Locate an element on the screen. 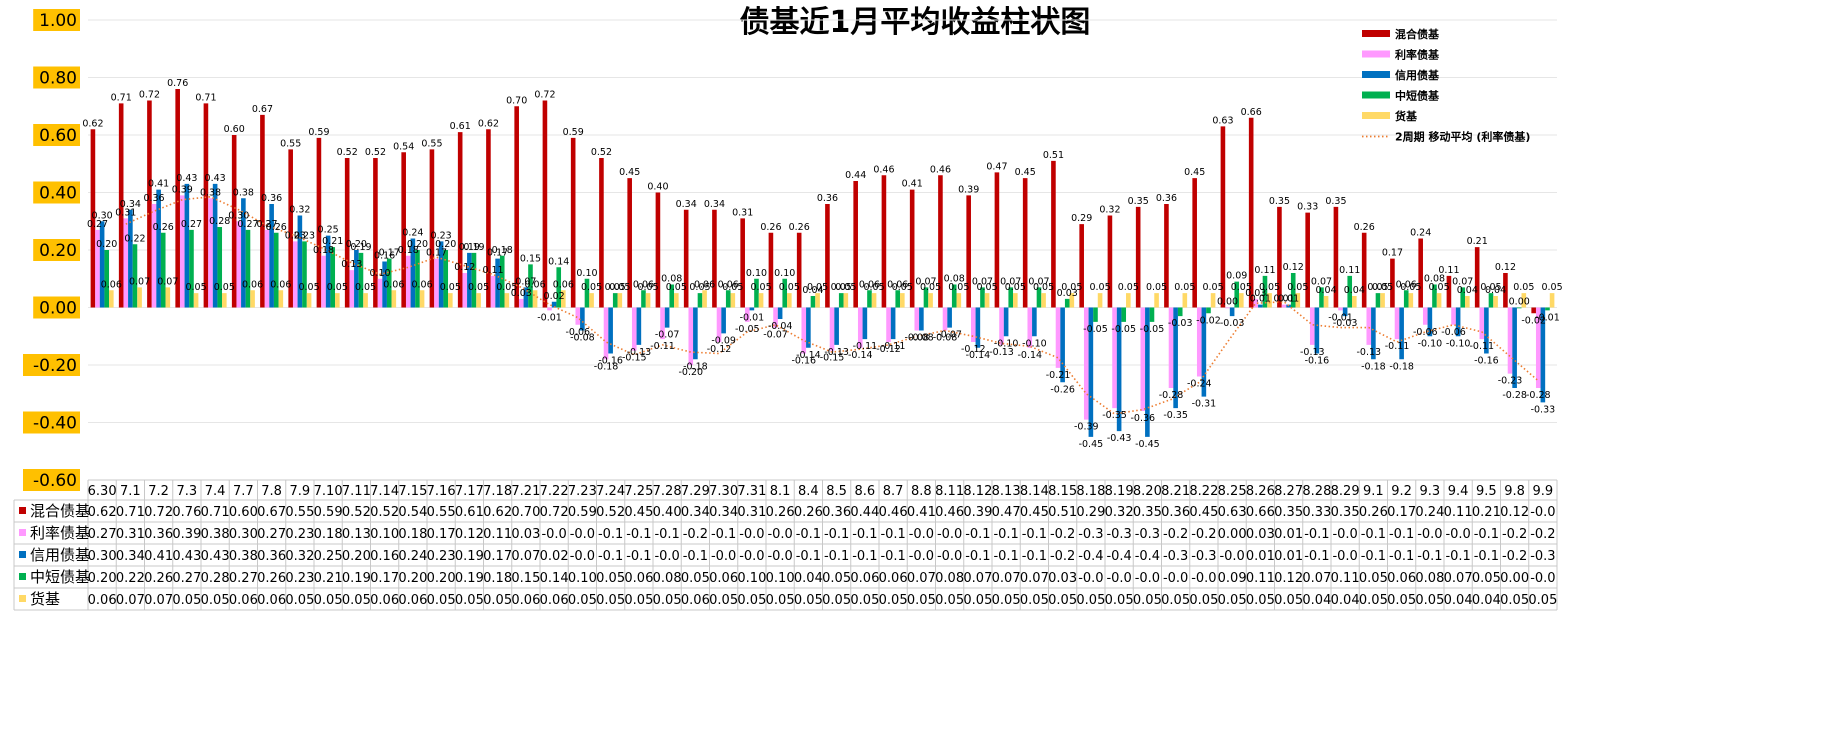 The height and width of the screenshot is (732, 1841). table-cell: 0.34 is located at coordinates (723, 512).